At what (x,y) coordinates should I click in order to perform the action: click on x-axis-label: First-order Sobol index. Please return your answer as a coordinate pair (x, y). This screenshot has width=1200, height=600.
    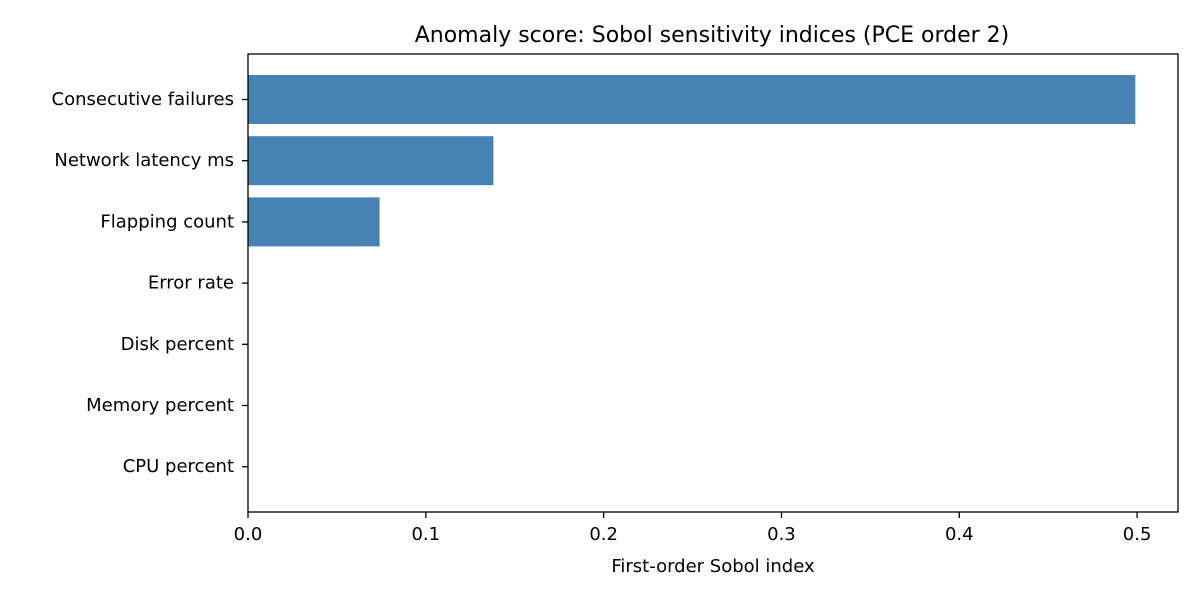
    Looking at the image, I should click on (713, 566).